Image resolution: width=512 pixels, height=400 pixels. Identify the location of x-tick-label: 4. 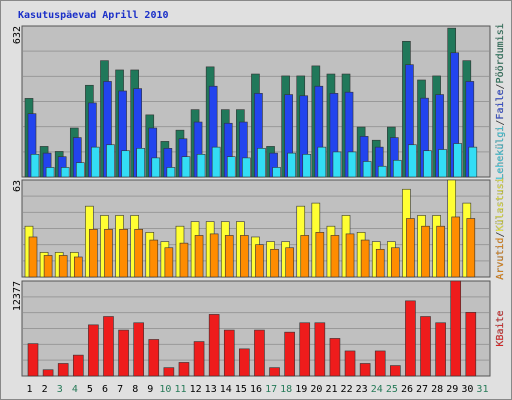
(75, 389).